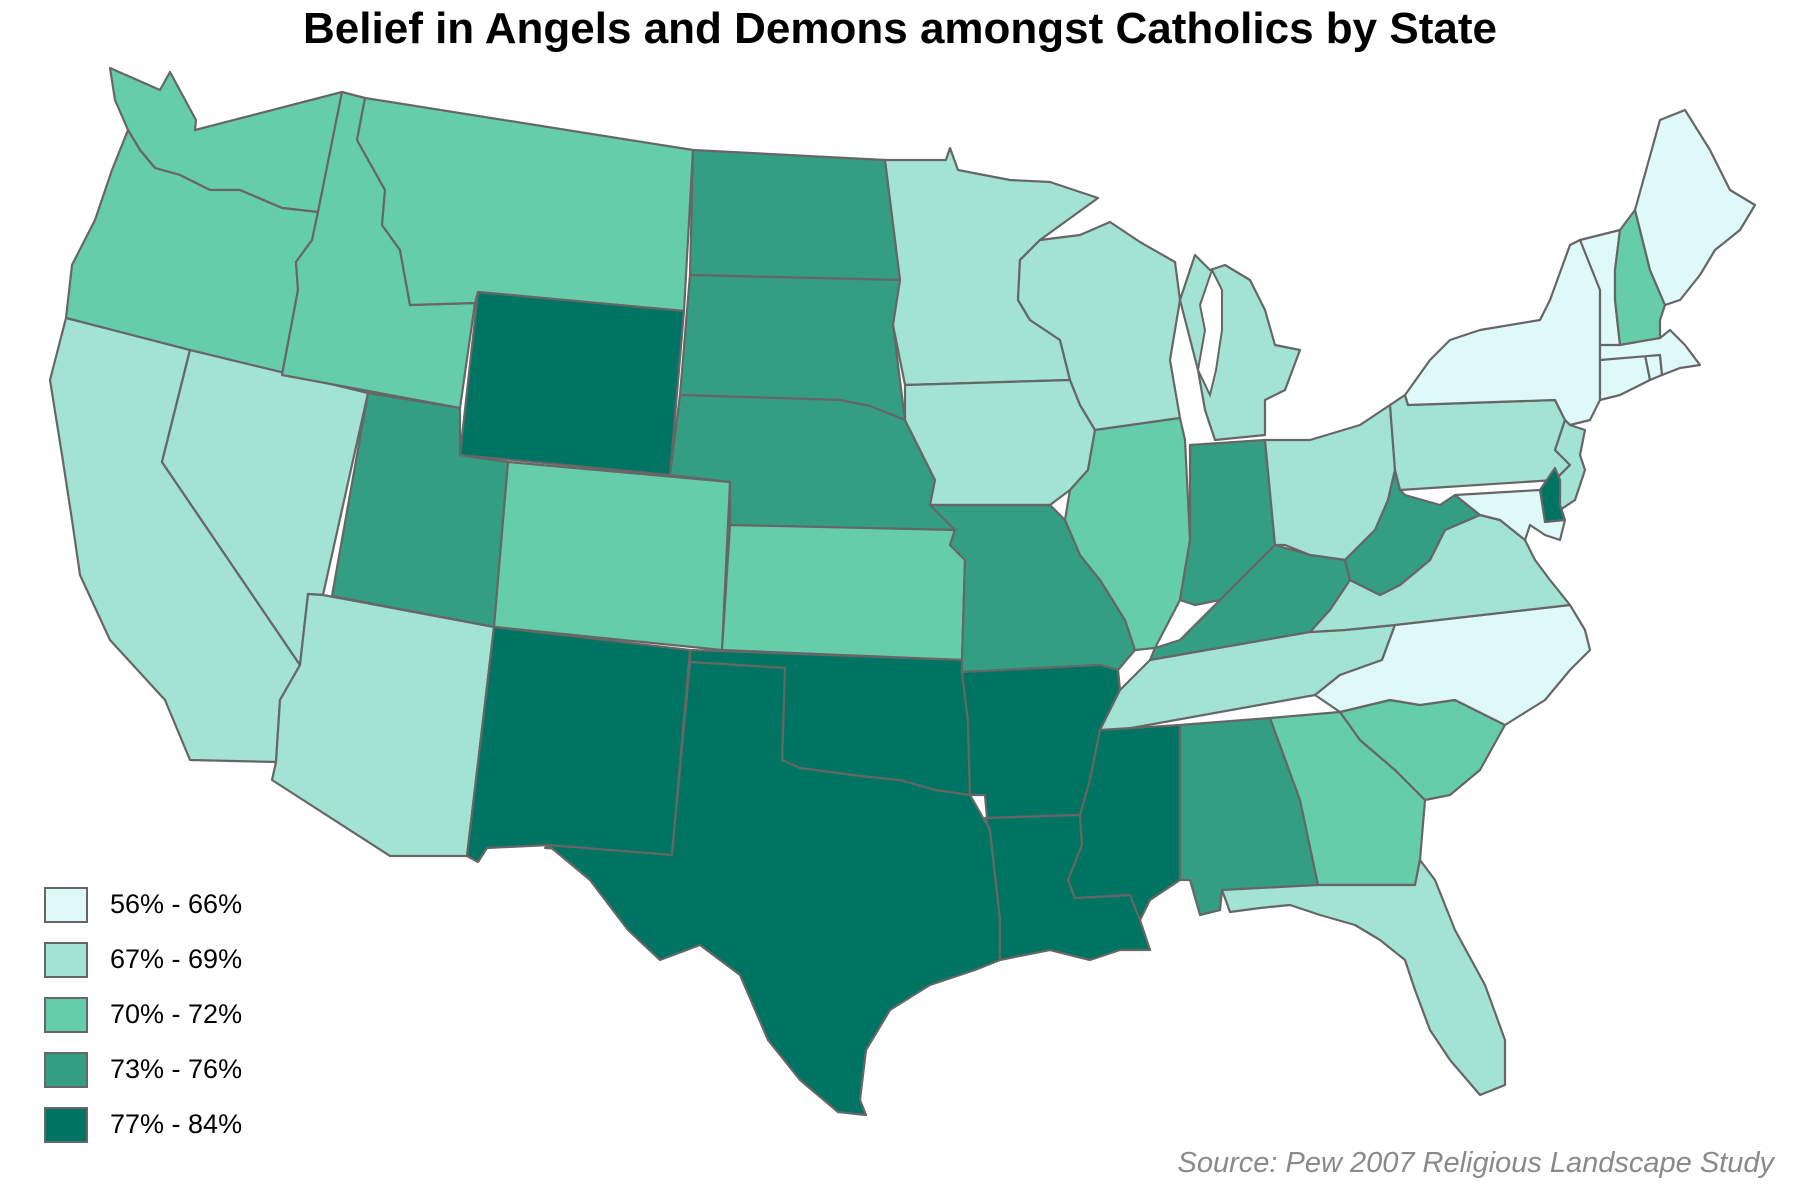  Describe the element at coordinates (525, 204) in the screenshot. I see `state-montana` at that location.